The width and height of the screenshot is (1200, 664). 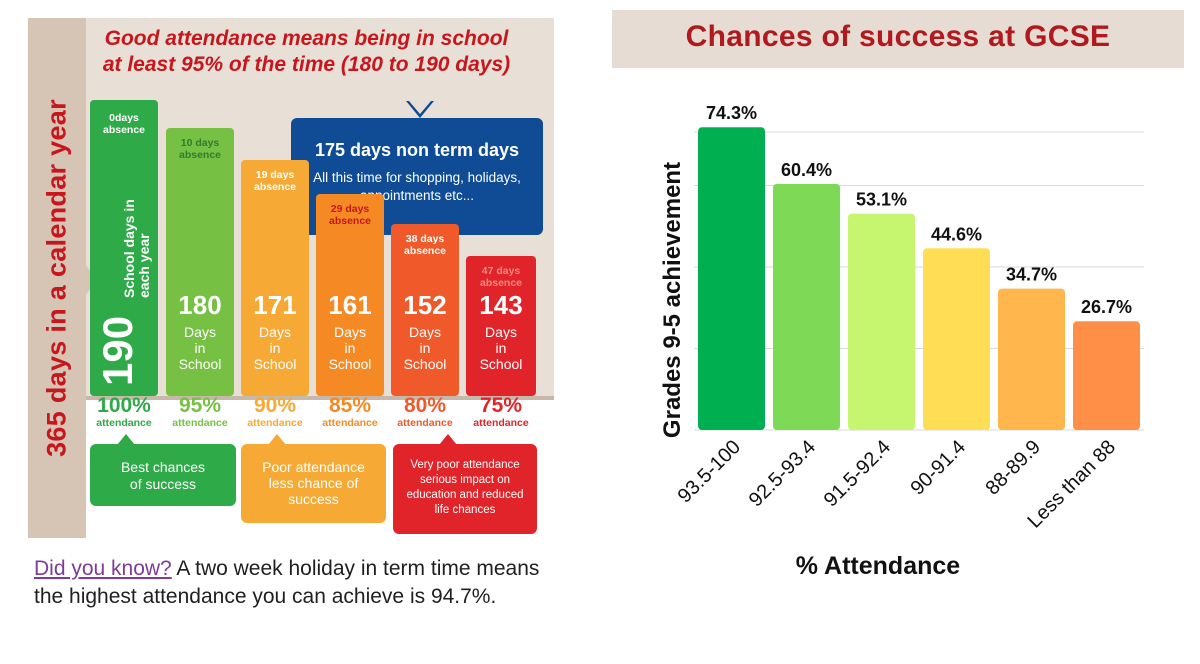 I want to click on data-label: 53.1%, so click(x=881, y=200).